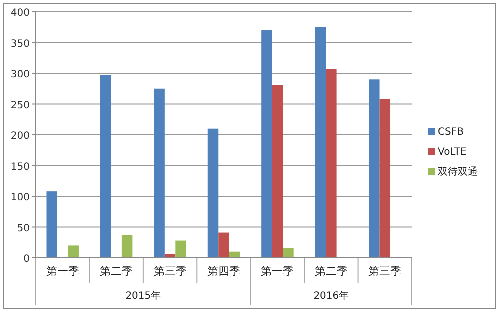 The height and width of the screenshot is (313, 500). Describe the element at coordinates (20, 44) in the screenshot. I see `y-tick-label: 350` at that location.